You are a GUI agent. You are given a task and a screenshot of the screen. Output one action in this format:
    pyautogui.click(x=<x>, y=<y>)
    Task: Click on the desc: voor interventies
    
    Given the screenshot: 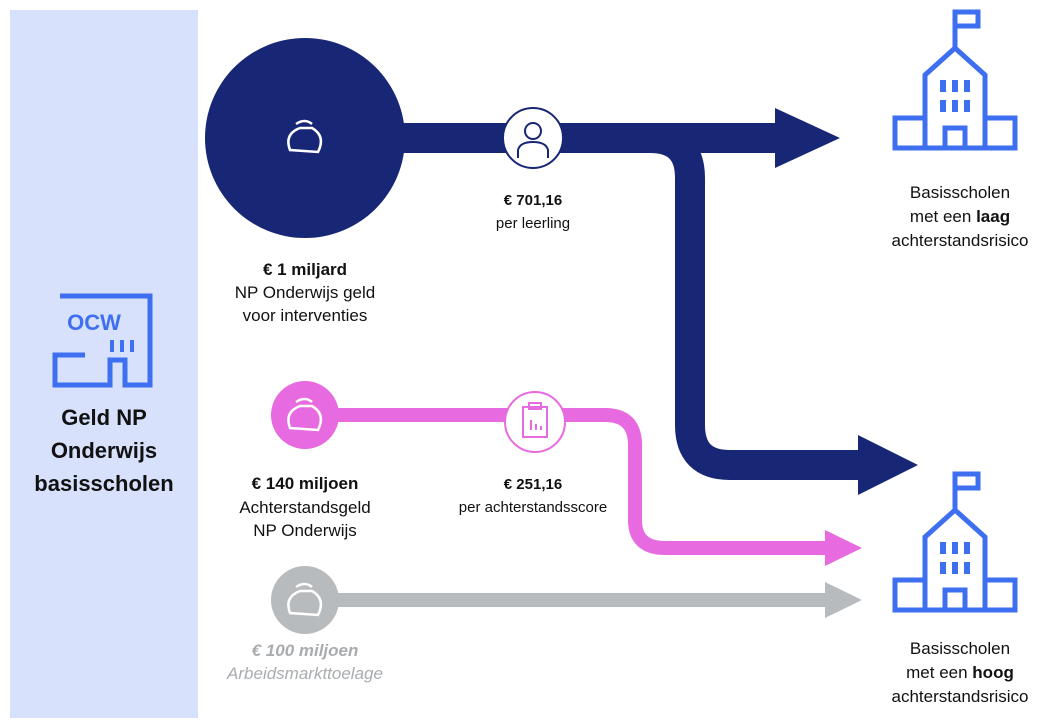 What is the action you would take?
    pyautogui.click(x=305, y=315)
    